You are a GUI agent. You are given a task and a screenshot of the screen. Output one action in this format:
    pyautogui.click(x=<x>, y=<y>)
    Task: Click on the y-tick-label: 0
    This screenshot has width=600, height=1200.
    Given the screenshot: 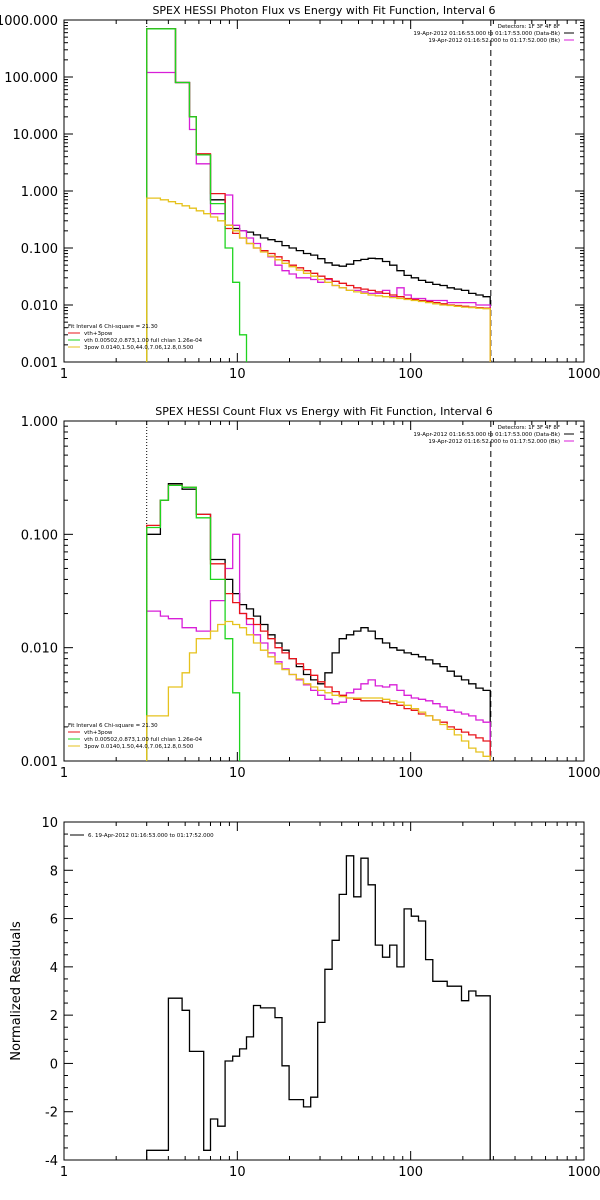 What is the action you would take?
    pyautogui.click(x=54, y=1064)
    